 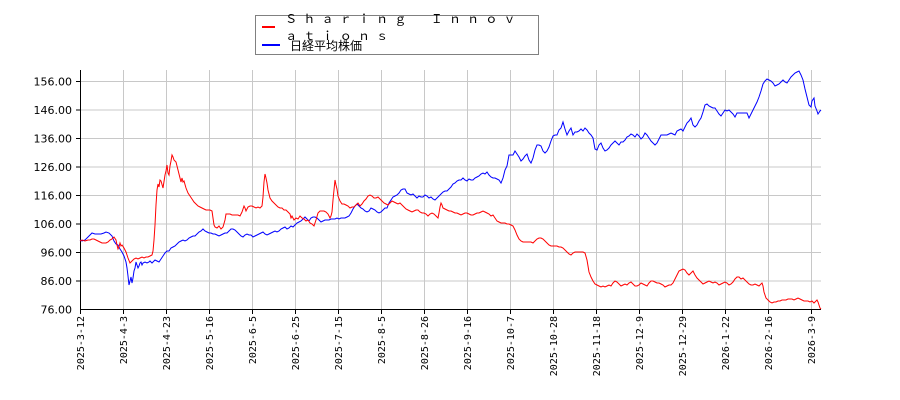 I want to click on red-line-swatch-icon, so click(x=269, y=27).